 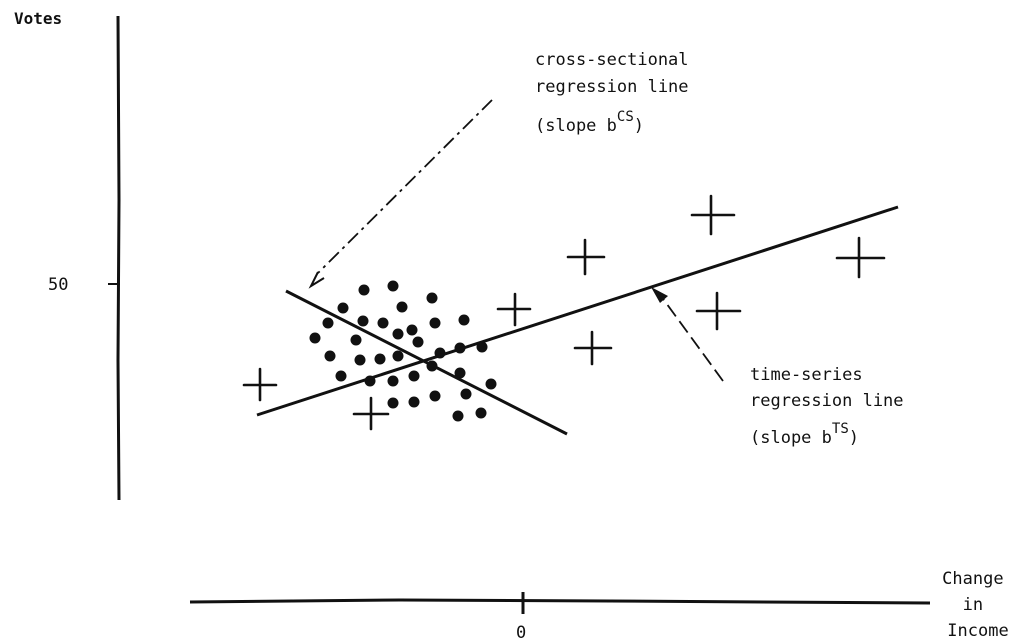 I want to click on ts-slope-suffix: ), so click(x=854, y=438).